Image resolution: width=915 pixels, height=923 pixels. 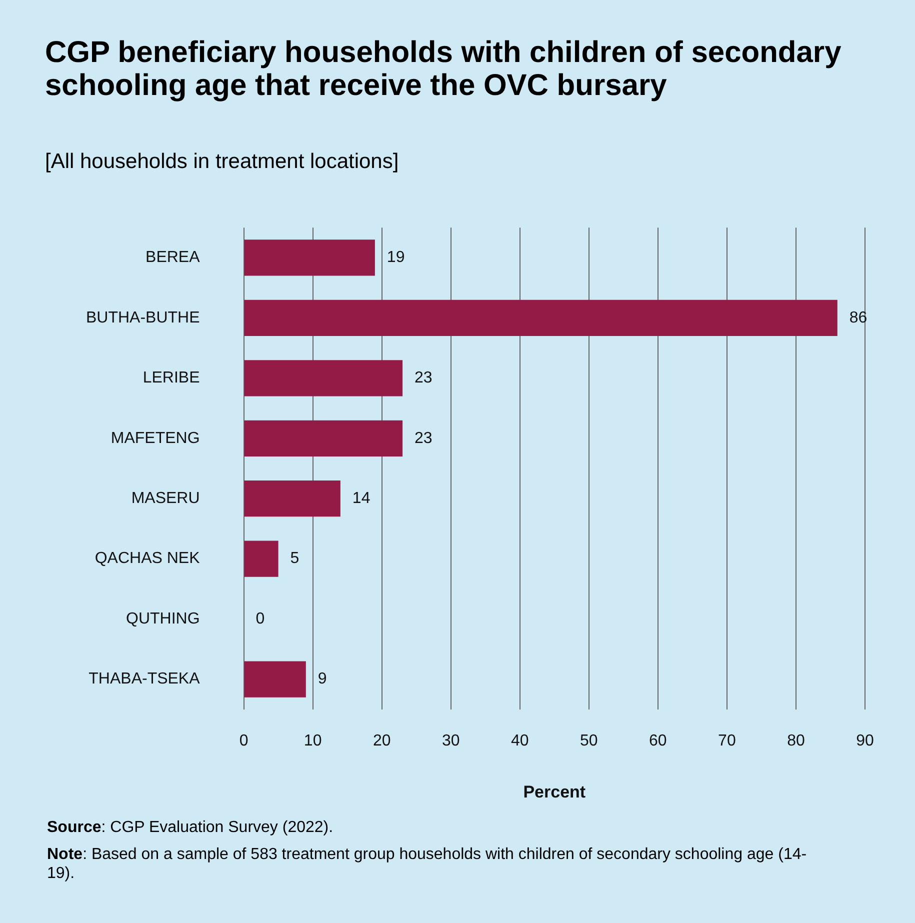 What do you see at coordinates (143, 317) in the screenshot?
I see `y-tick-label: BUTHA-BUTHE` at bounding box center [143, 317].